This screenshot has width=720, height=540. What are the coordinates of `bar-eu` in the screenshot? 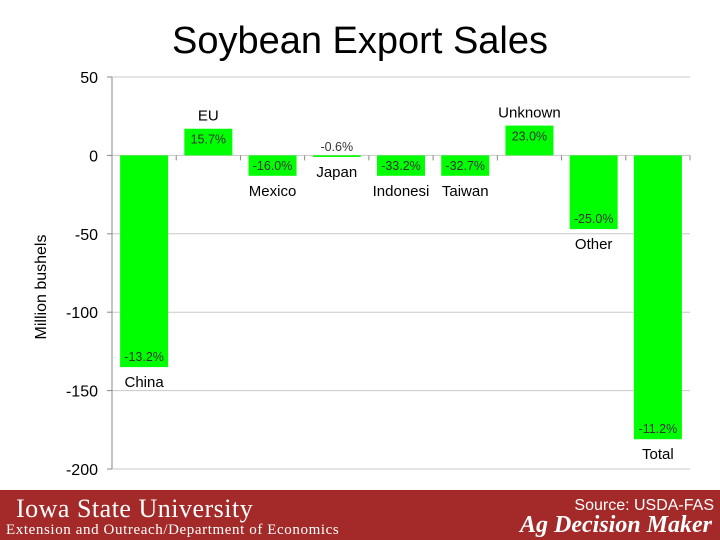 It's located at (208, 142).